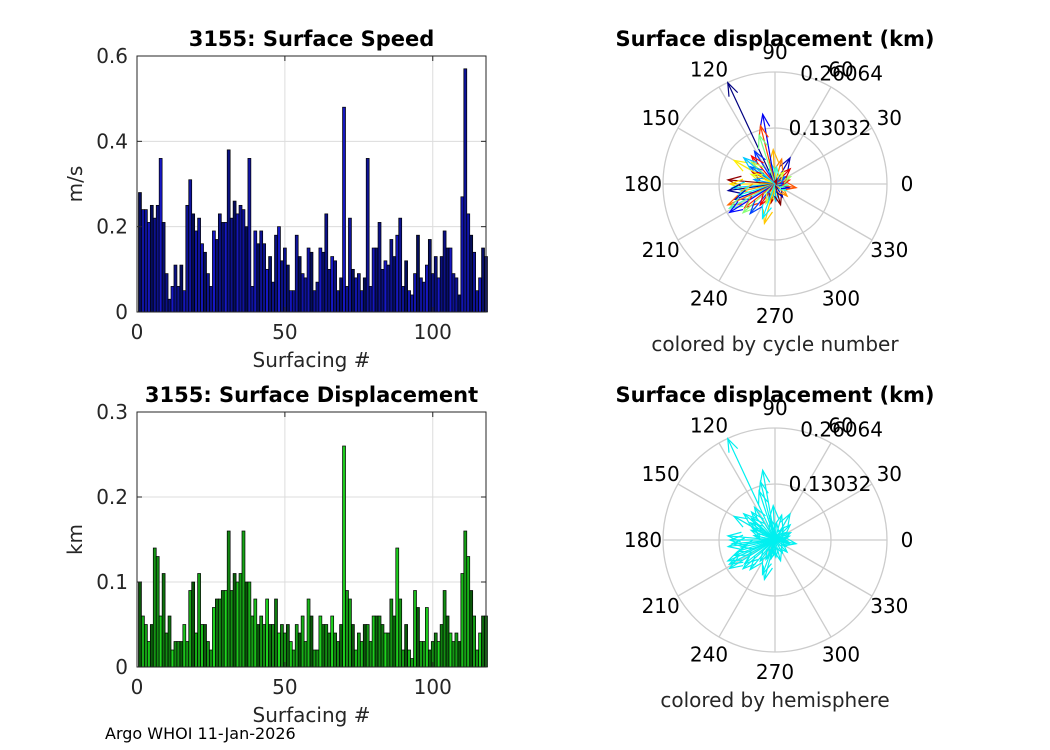 The width and height of the screenshot is (1050, 750). Describe the element at coordinates (121, 667) in the screenshot. I see `y-tick-label: 0` at that location.